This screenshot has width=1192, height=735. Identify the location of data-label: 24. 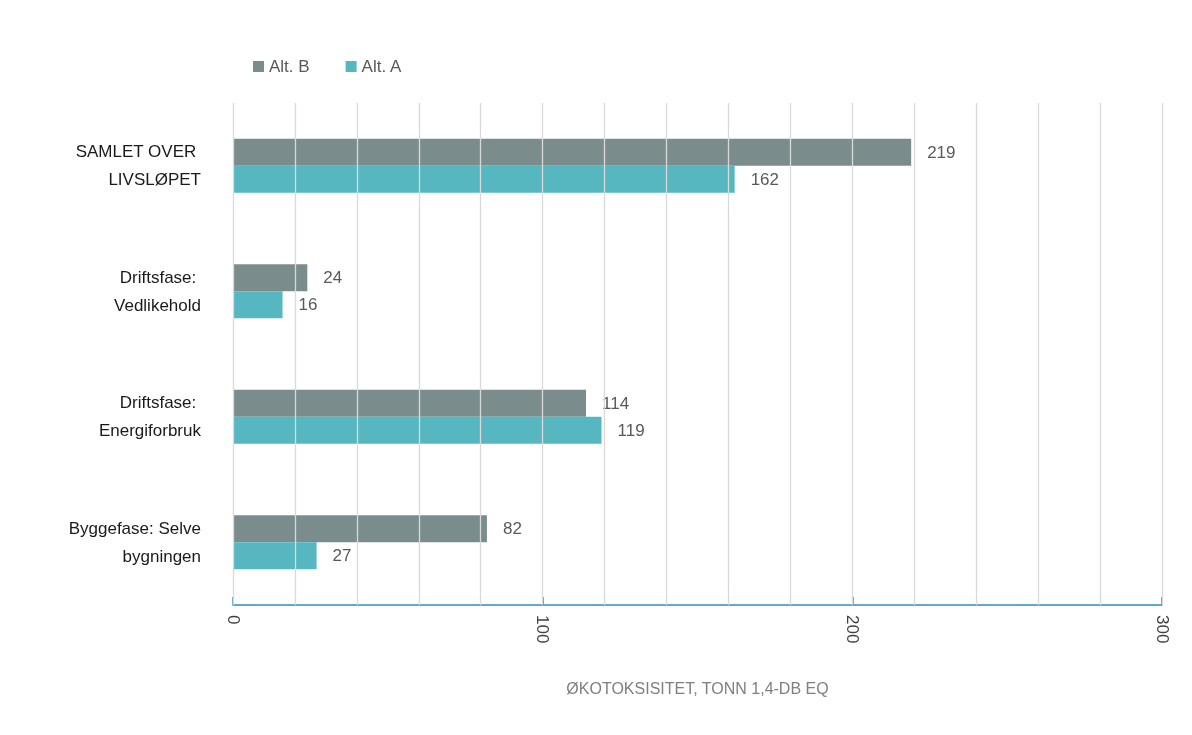
(333, 278).